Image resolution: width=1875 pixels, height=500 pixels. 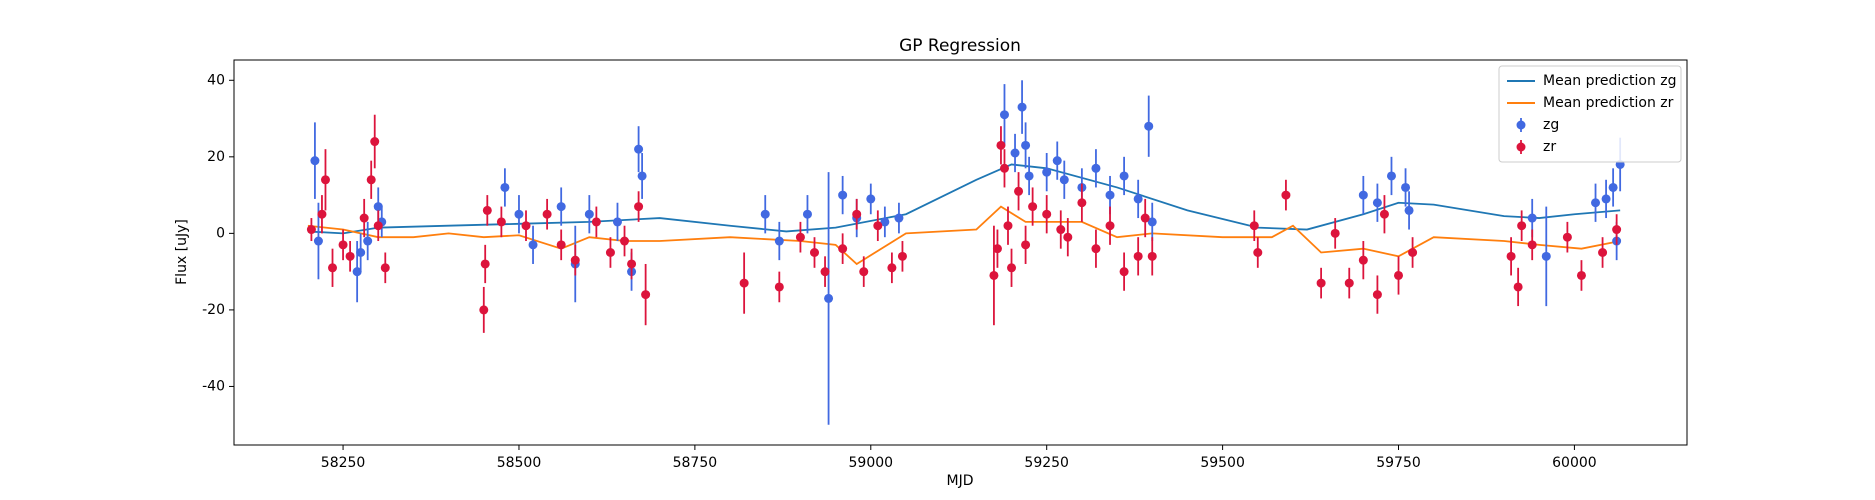 I want to click on y-tick-label: 0, so click(x=220, y=233).